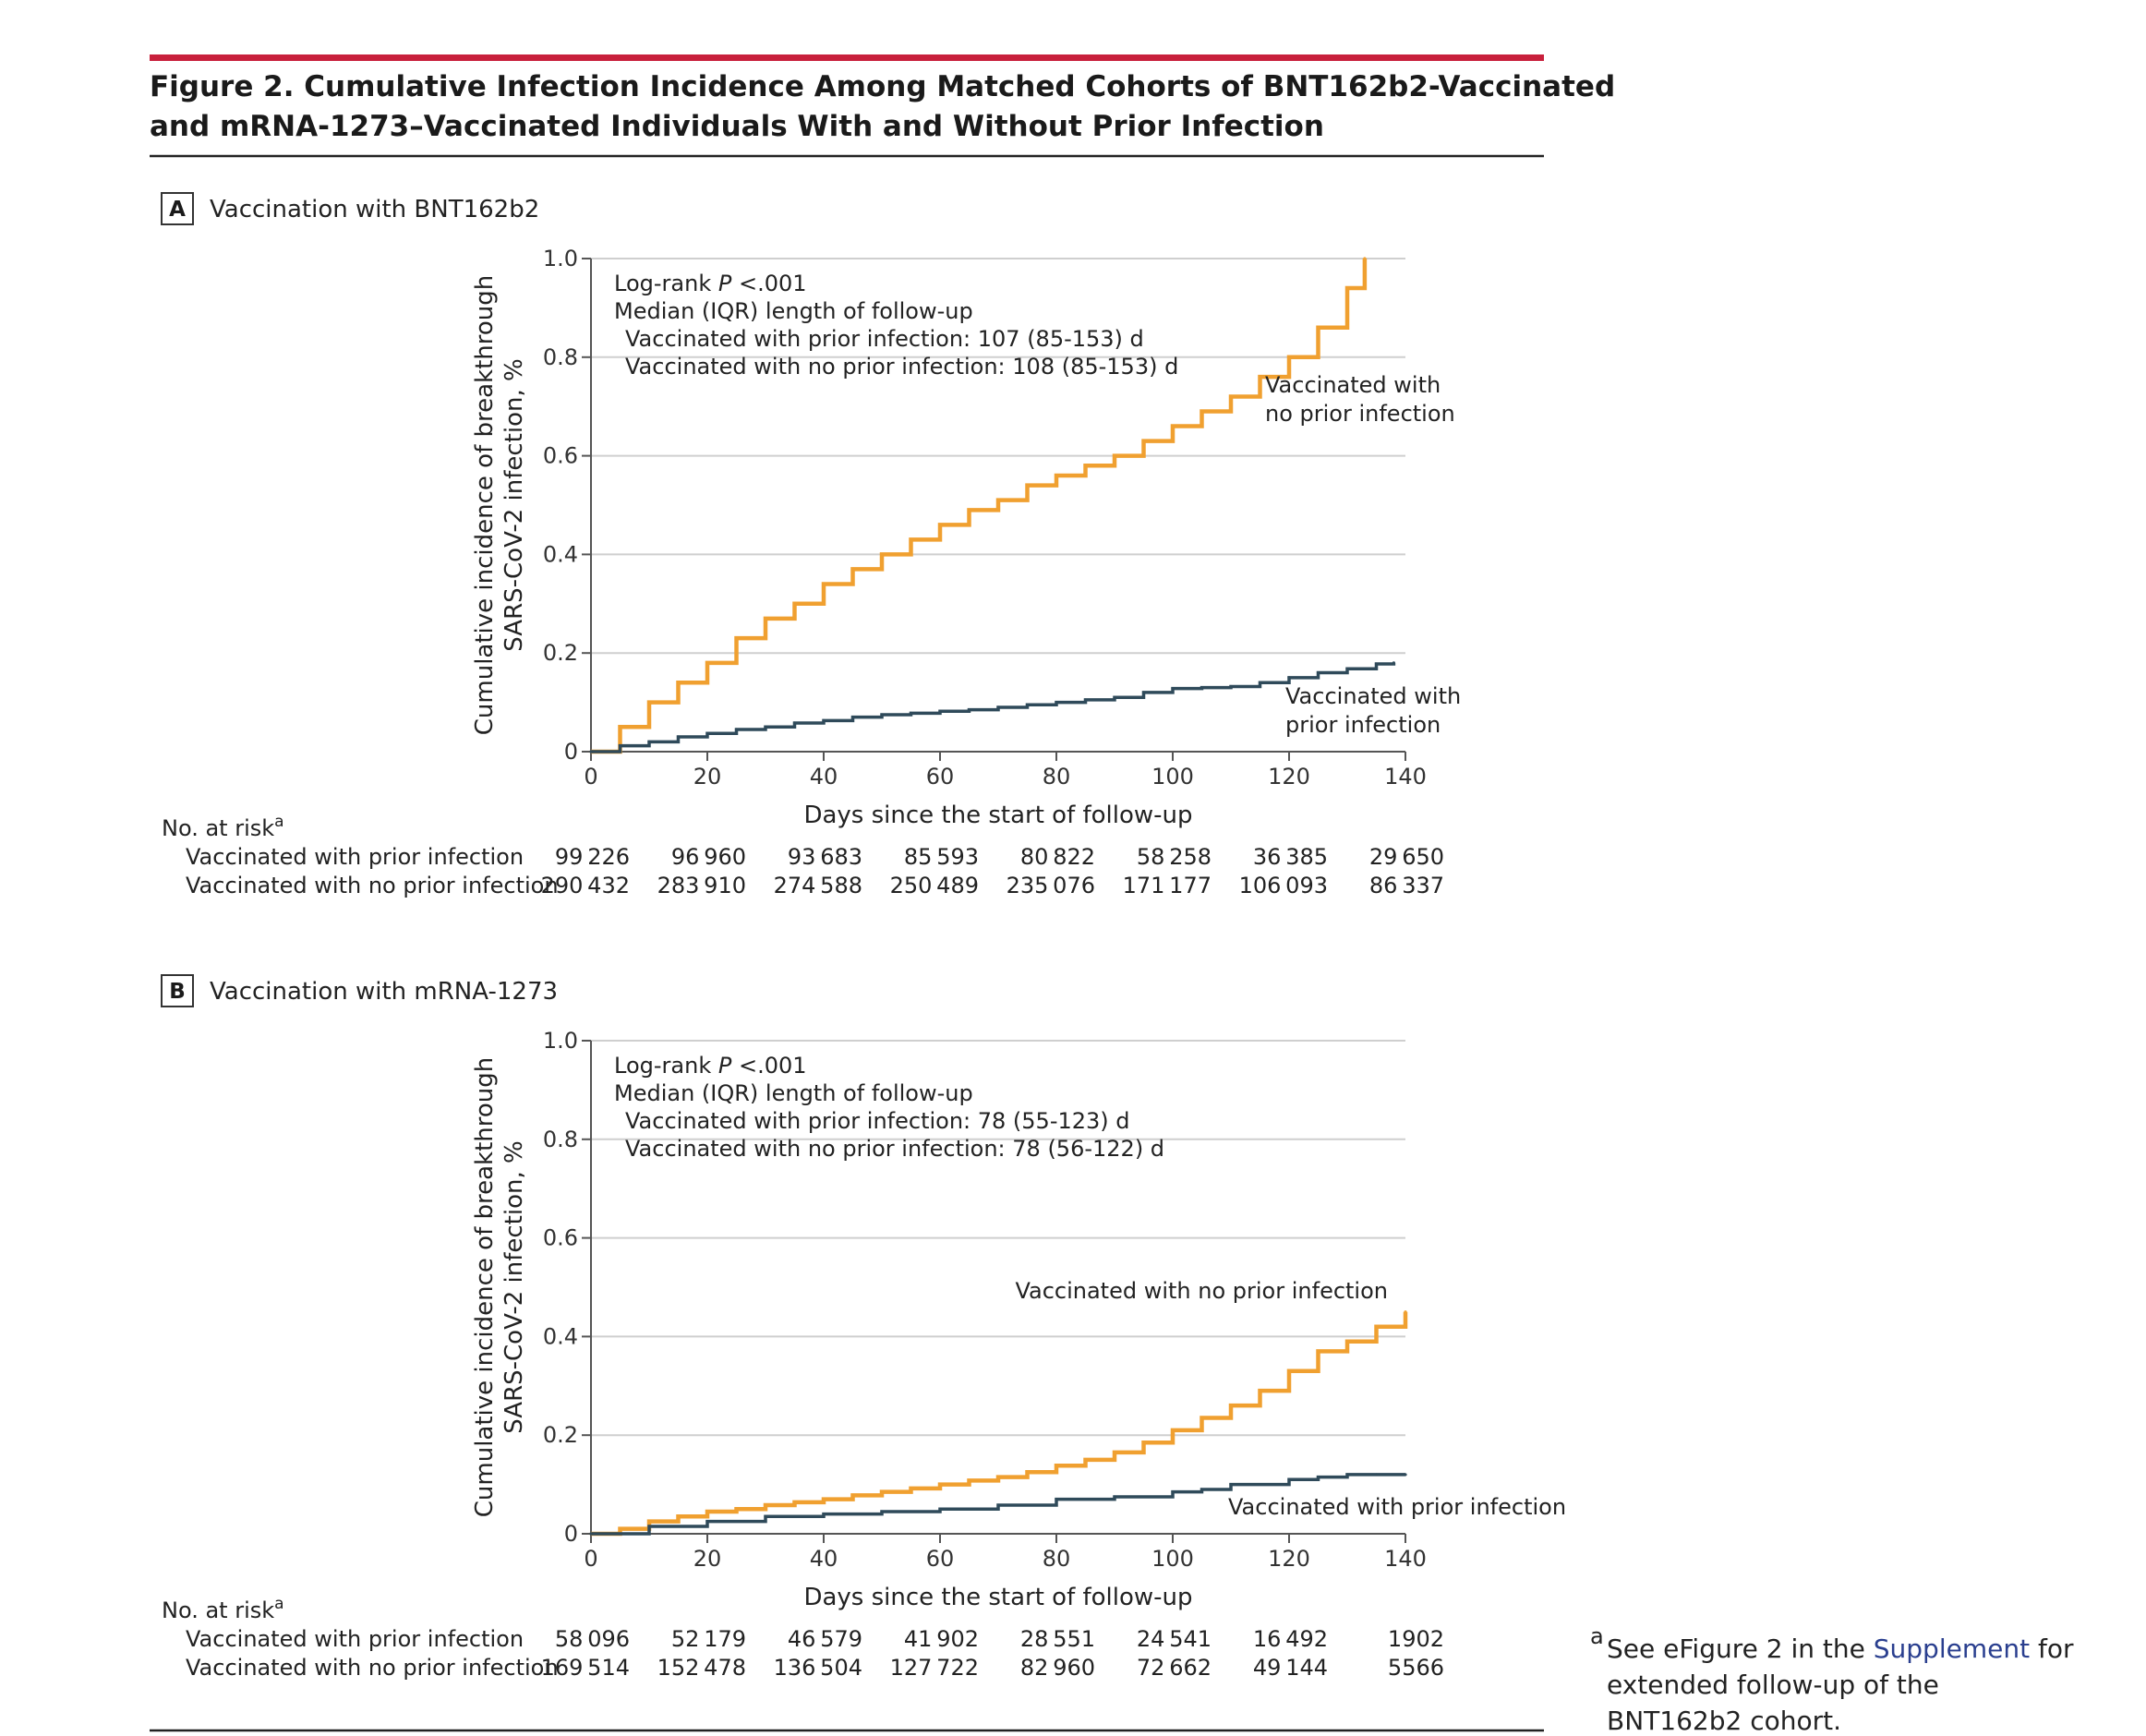  Describe the element at coordinates (1201, 1291) in the screenshot. I see `curve-label-no-prior: Vaccinated with no prior infection` at that location.